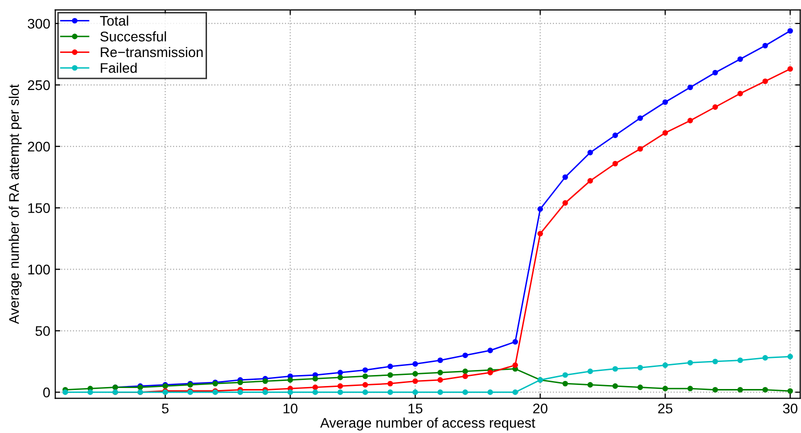 The height and width of the screenshot is (433, 801). I want to click on legend-label: Successful, so click(133, 36).